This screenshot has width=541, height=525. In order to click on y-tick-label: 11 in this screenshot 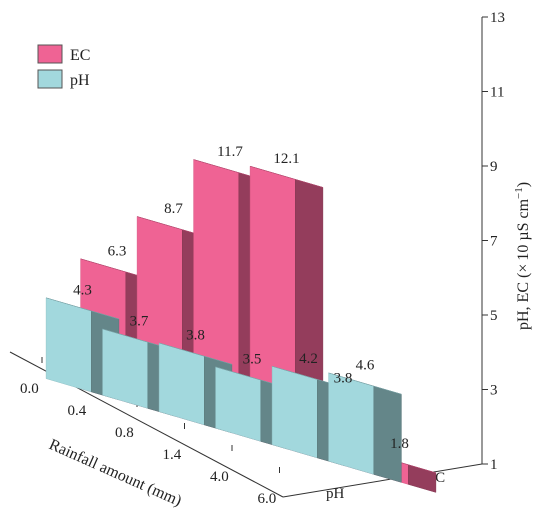, I will do `click(497, 93)`.